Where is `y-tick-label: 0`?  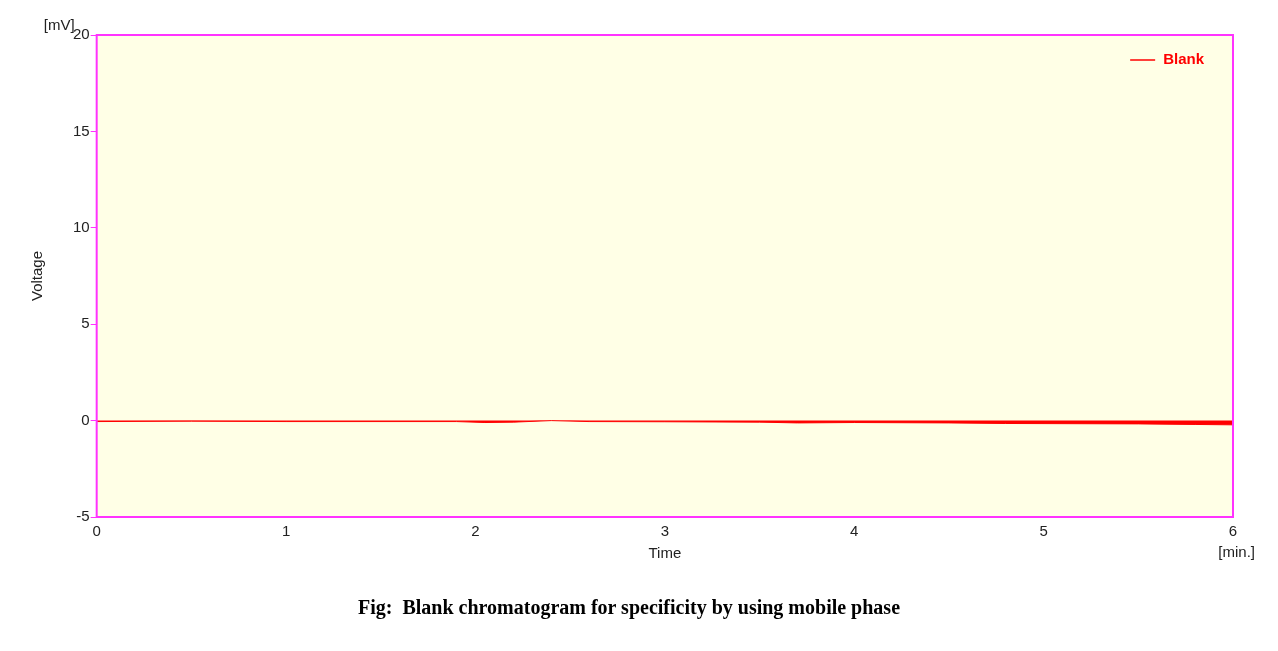
y-tick-label: 0 is located at coordinates (85, 419).